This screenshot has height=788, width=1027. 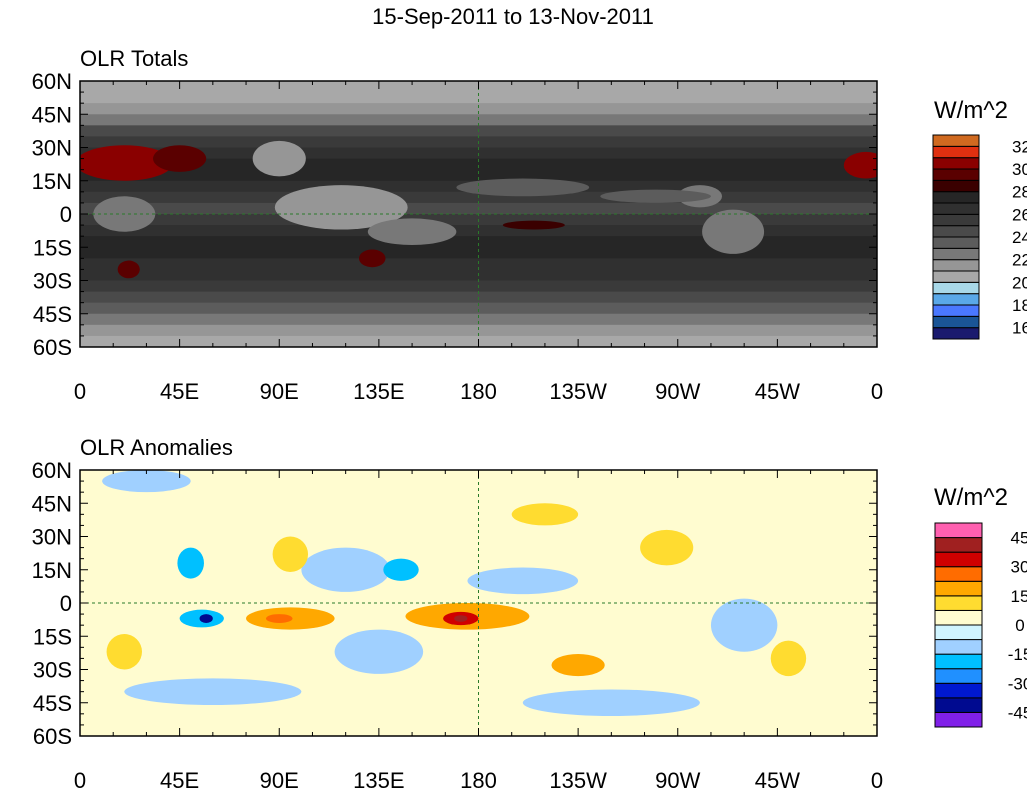 What do you see at coordinates (52, 148) in the screenshot?
I see `y-tick-label: 30N` at bounding box center [52, 148].